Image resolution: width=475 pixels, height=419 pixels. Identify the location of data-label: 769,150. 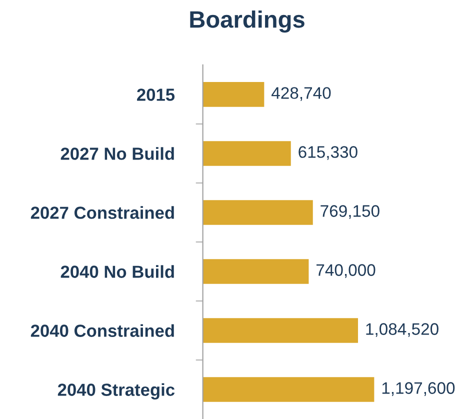
(350, 212).